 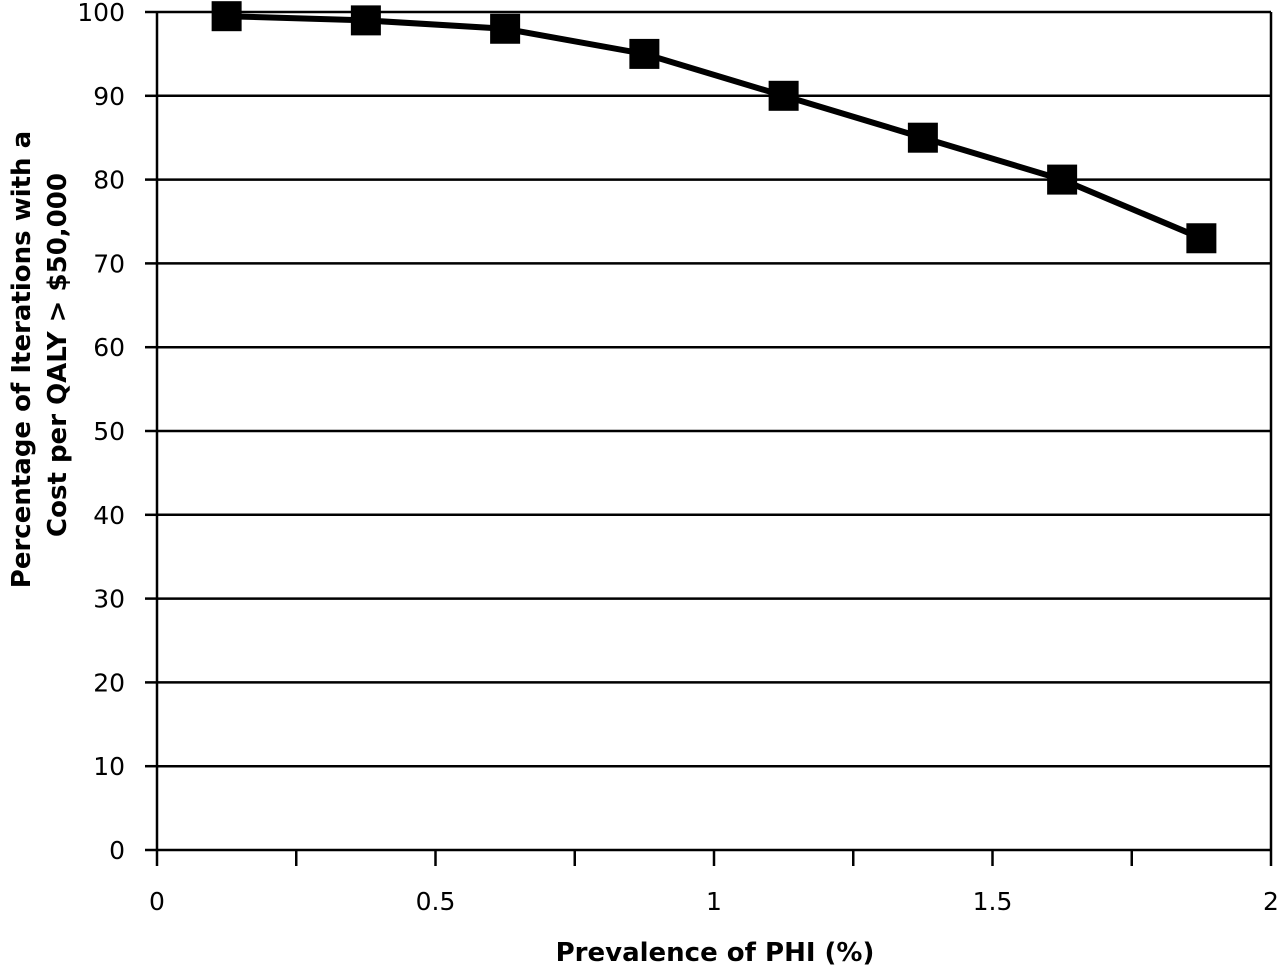 What do you see at coordinates (109, 599) in the screenshot?
I see `y-tick-label-30: 30` at bounding box center [109, 599].